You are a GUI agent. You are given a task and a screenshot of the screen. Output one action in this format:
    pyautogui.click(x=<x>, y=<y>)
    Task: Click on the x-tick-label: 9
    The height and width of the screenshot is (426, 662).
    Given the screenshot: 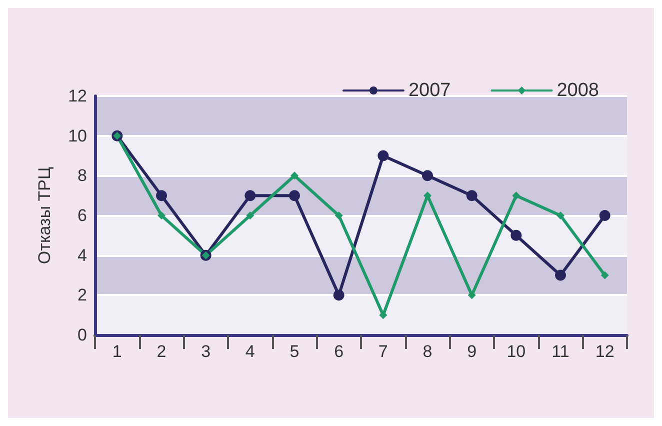 What is the action you would take?
    pyautogui.click(x=472, y=351)
    